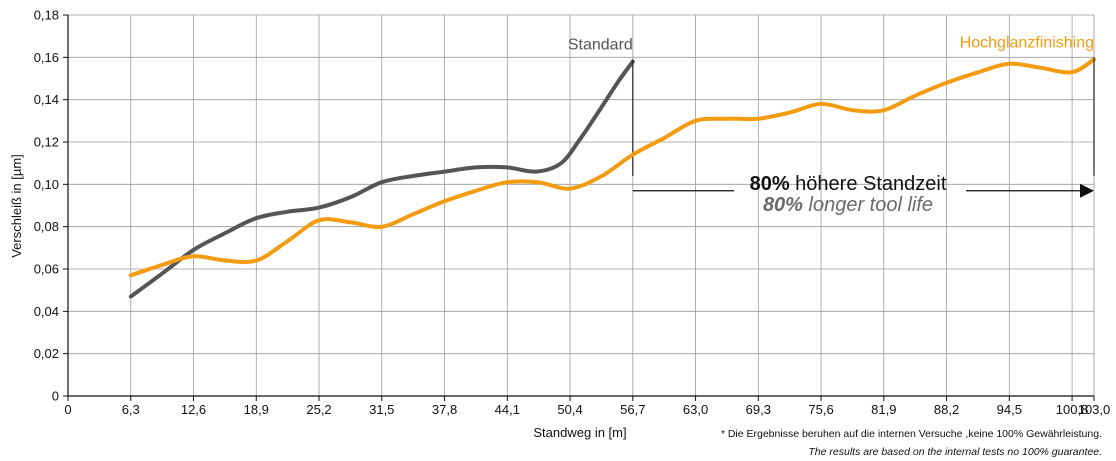 The height and width of the screenshot is (461, 1116). What do you see at coordinates (883, 409) in the screenshot?
I see `x-tick-label: 81,9` at bounding box center [883, 409].